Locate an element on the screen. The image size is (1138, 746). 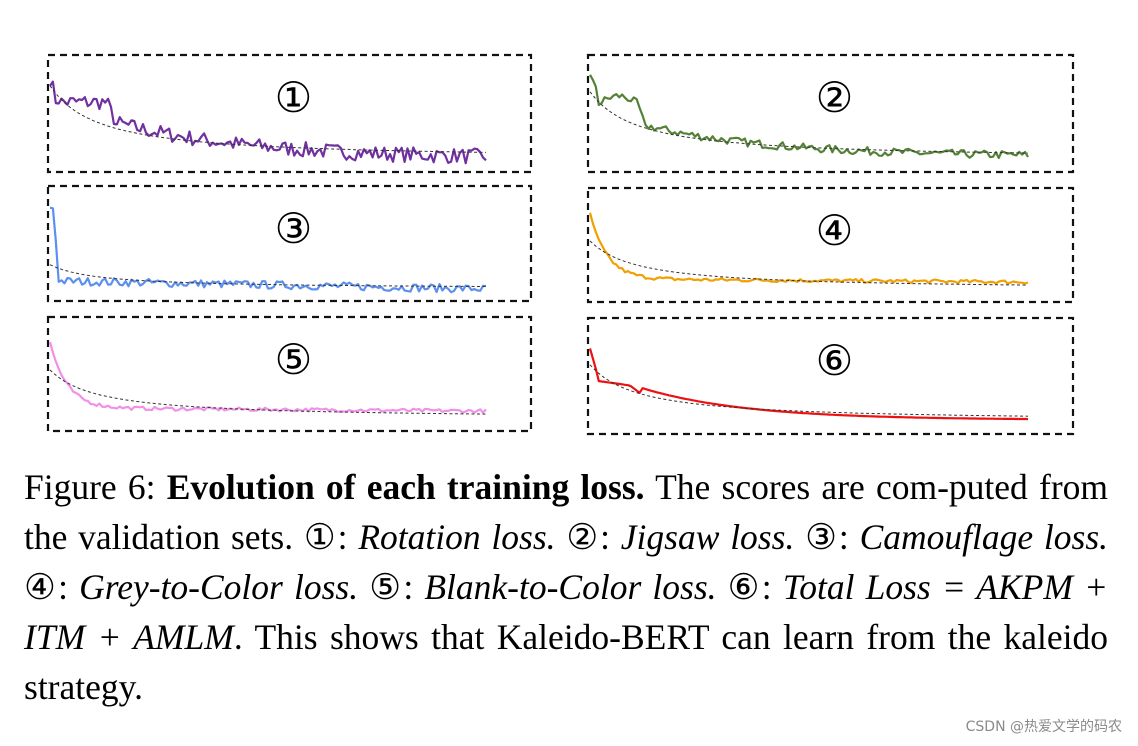
caption-marker-2: ② is located at coordinates (583, 537).